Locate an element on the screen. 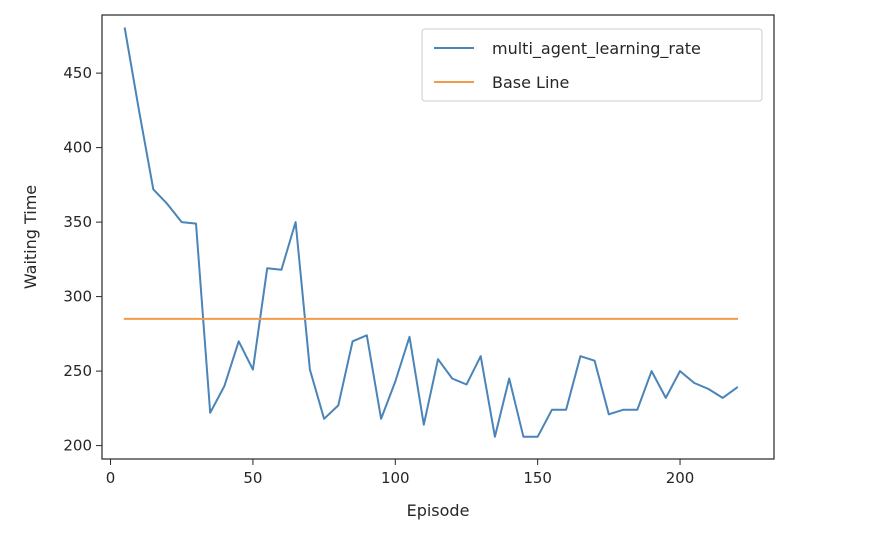  x-tick-label: 150 is located at coordinates (537, 478).